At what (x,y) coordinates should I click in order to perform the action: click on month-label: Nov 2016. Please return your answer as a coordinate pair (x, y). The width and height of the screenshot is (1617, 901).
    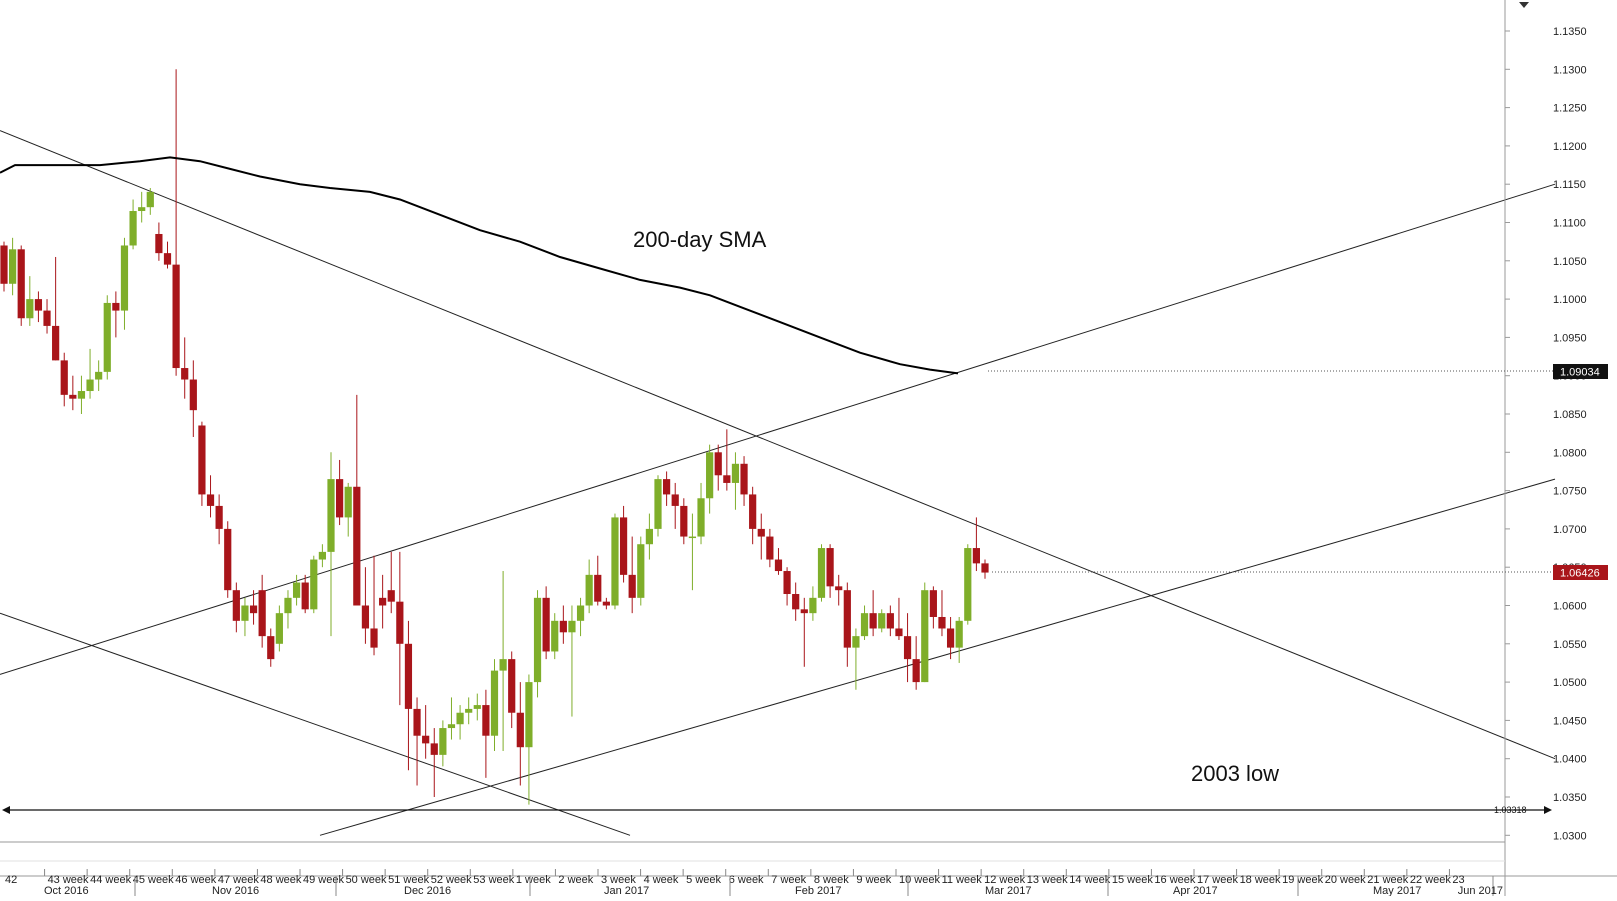
    Looking at the image, I should click on (235, 890).